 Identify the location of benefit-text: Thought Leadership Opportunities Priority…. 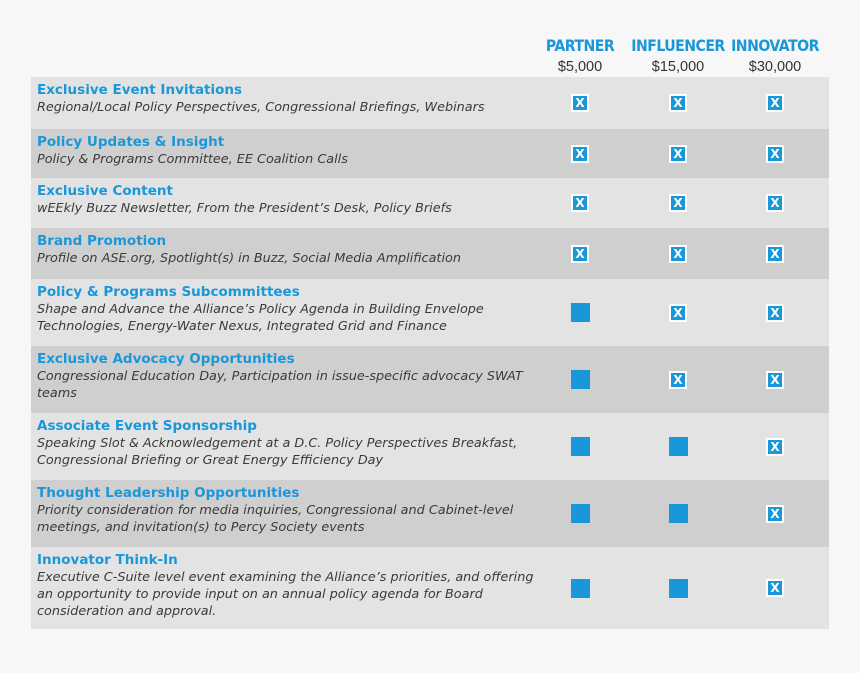
(292, 510).